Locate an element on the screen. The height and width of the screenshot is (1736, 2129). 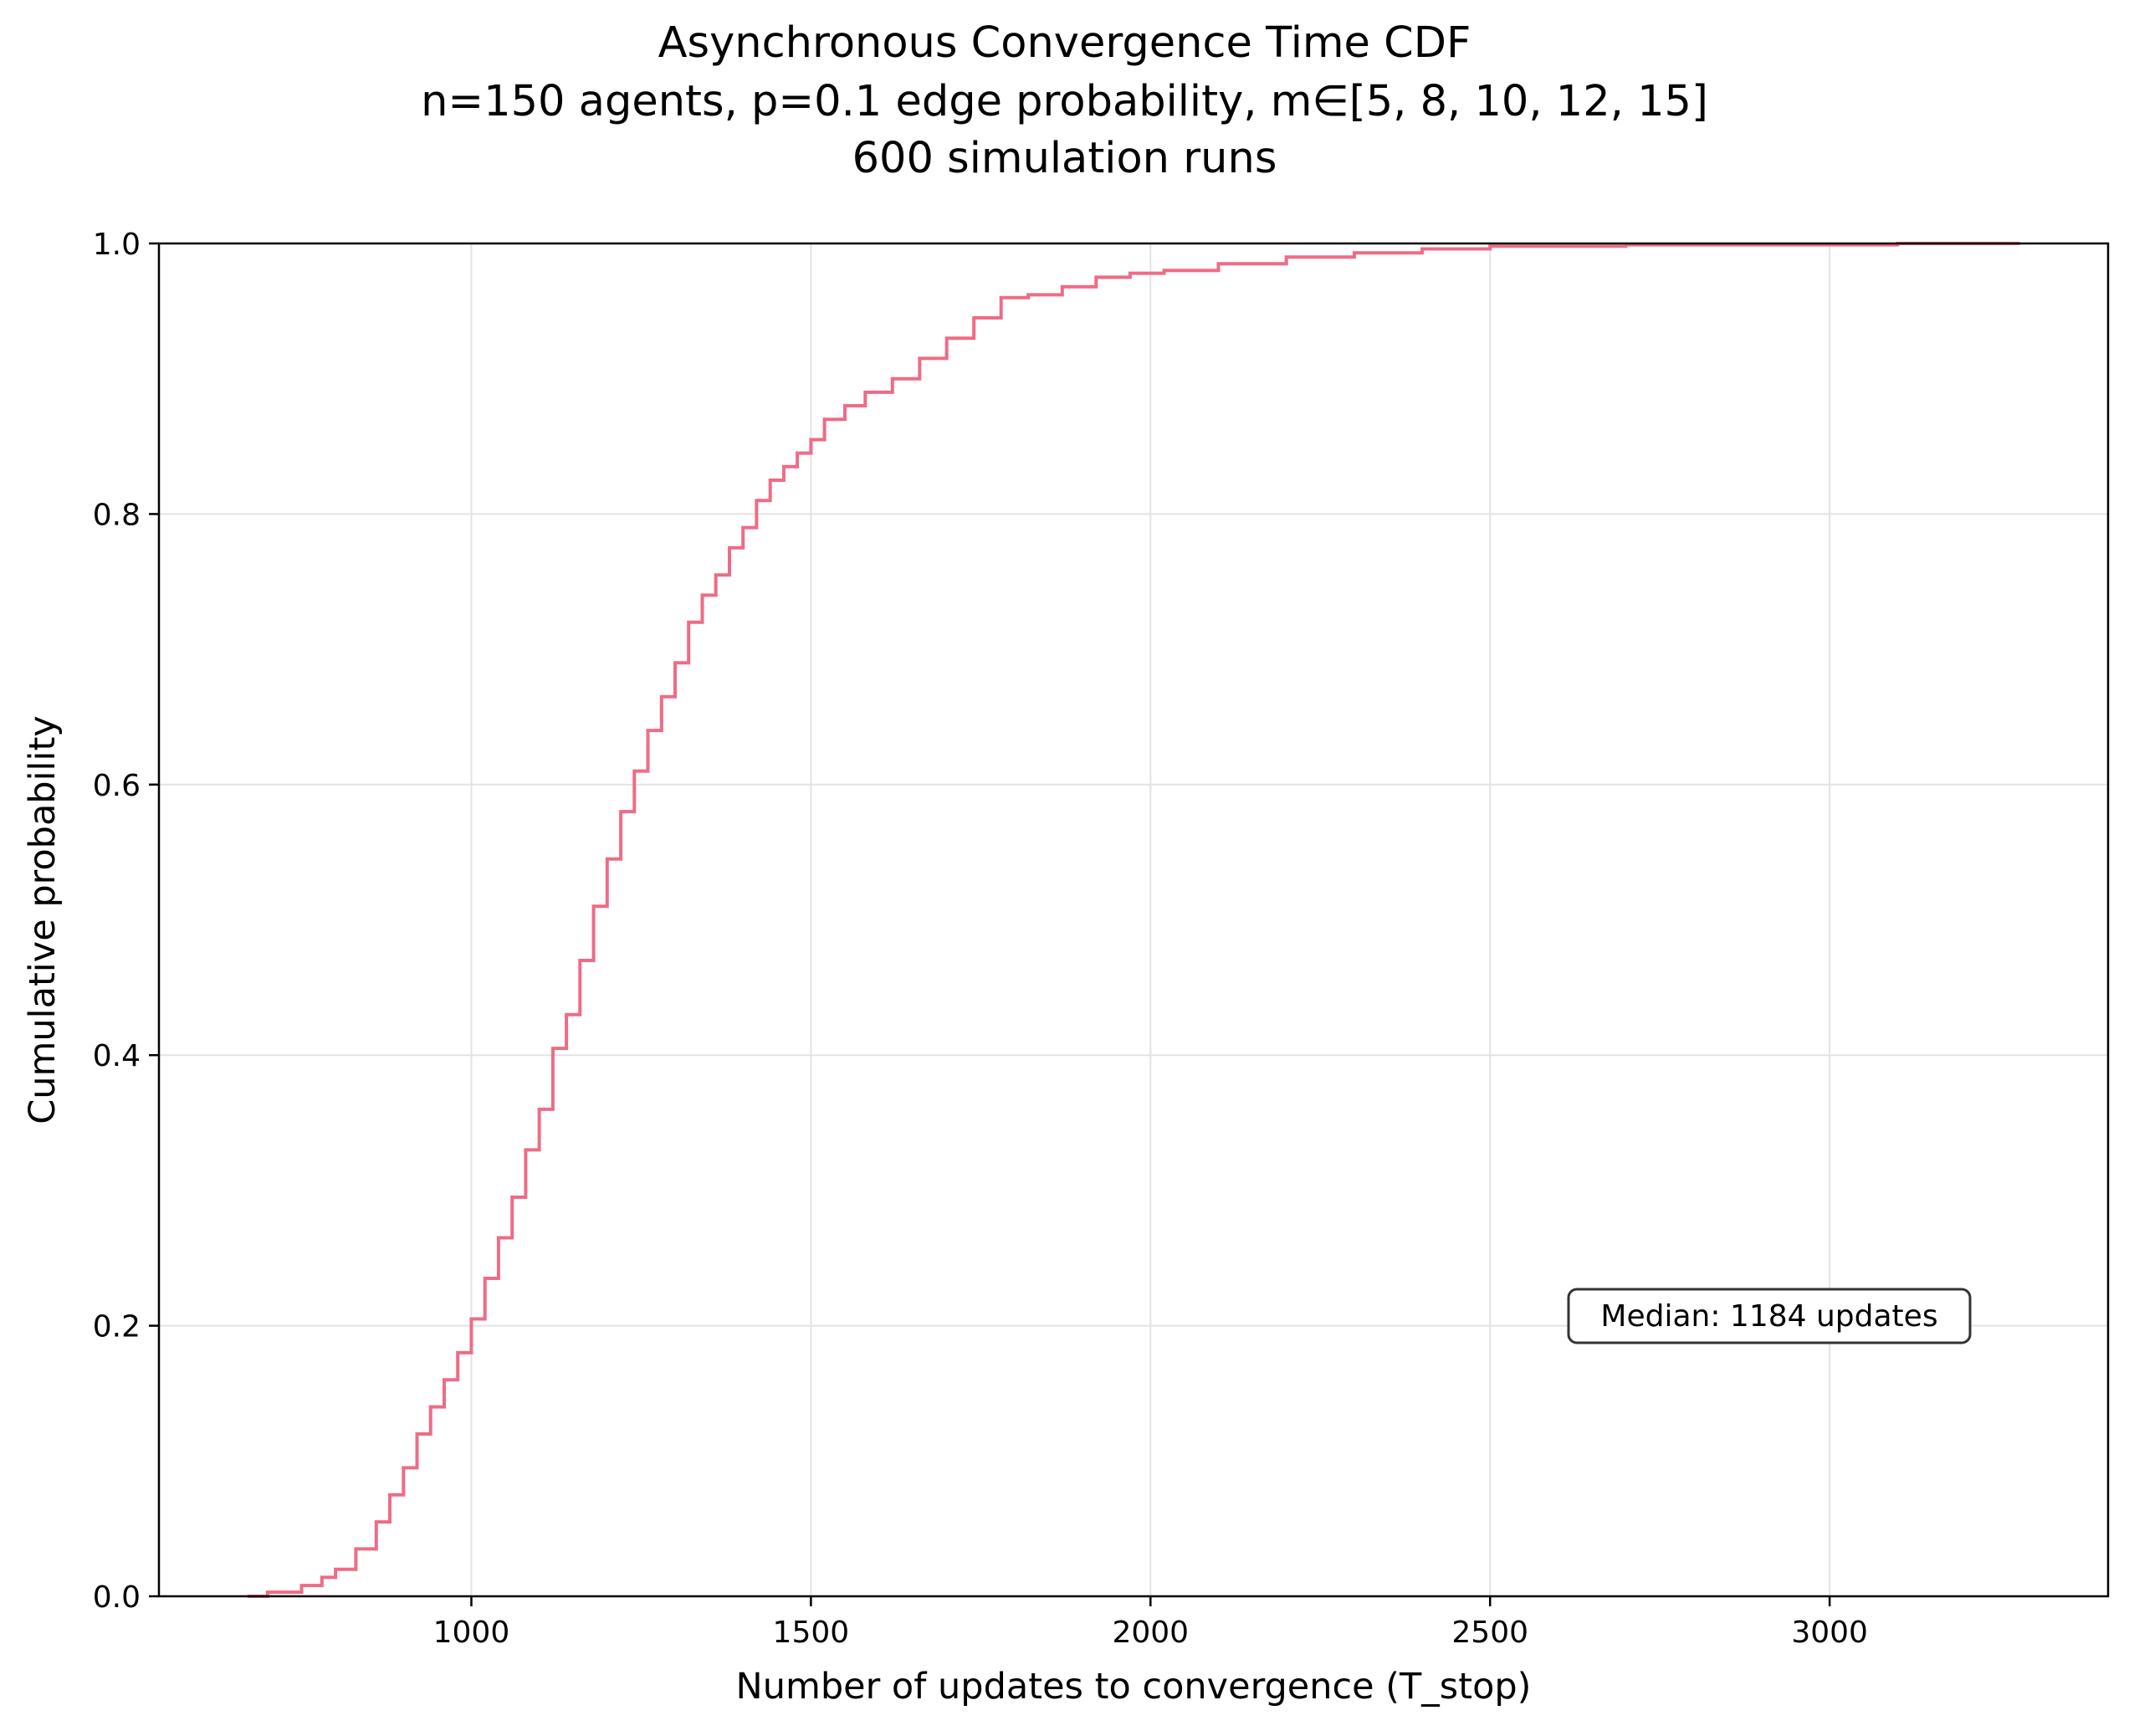
y-tick-label: 0.2 is located at coordinates (117, 1327).